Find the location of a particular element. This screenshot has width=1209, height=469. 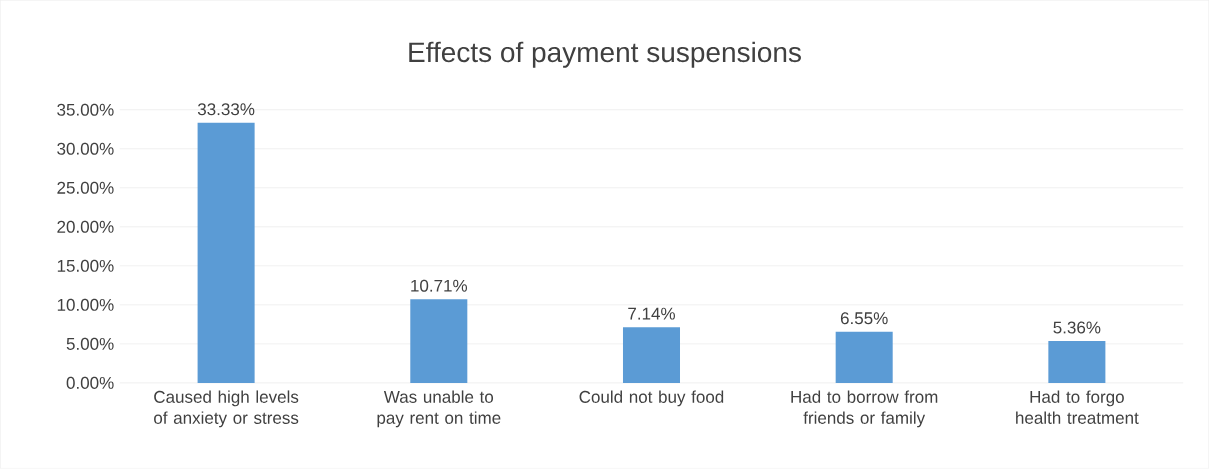

y-tick-label: 25.00% is located at coordinates (85, 187).